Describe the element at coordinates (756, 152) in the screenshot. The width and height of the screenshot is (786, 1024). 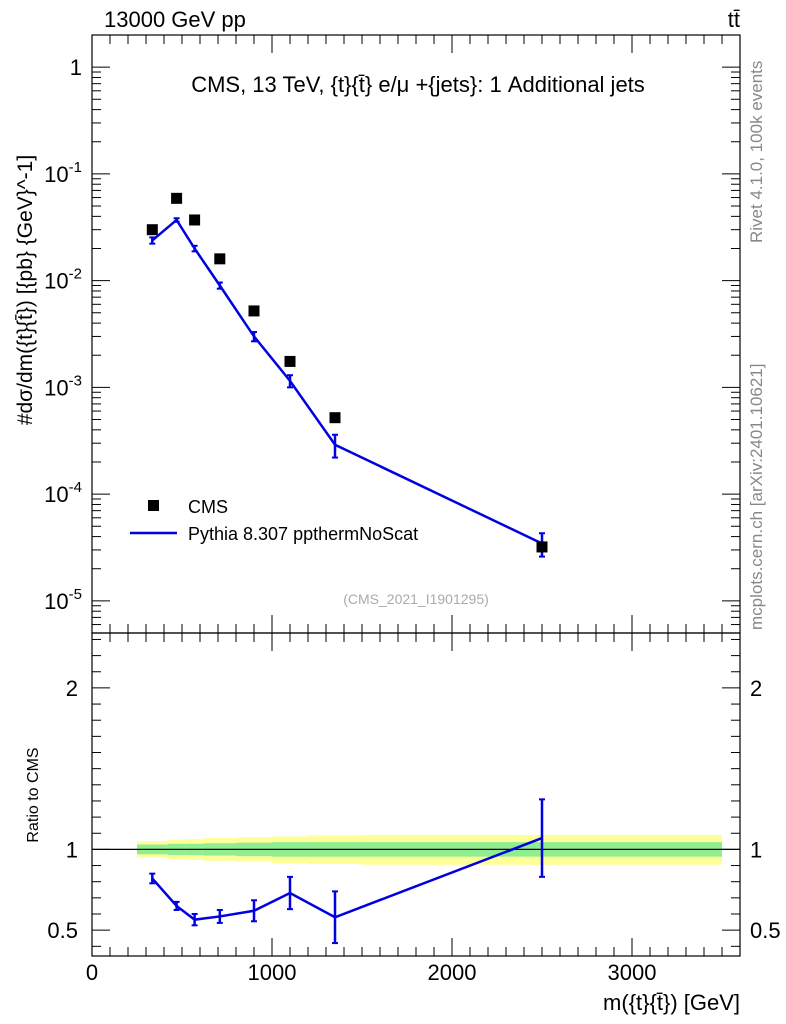
I see `rivet-label: Rivet 4.1.0, 100k events` at that location.